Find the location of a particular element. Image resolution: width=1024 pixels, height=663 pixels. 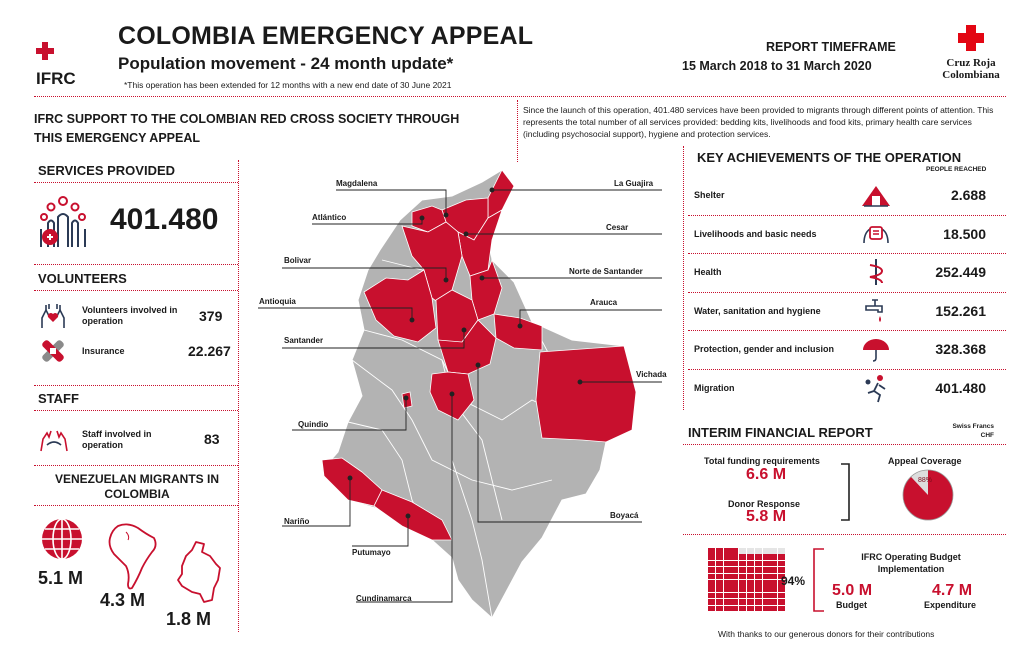

red-cross-icon is located at coordinates (971, 38).